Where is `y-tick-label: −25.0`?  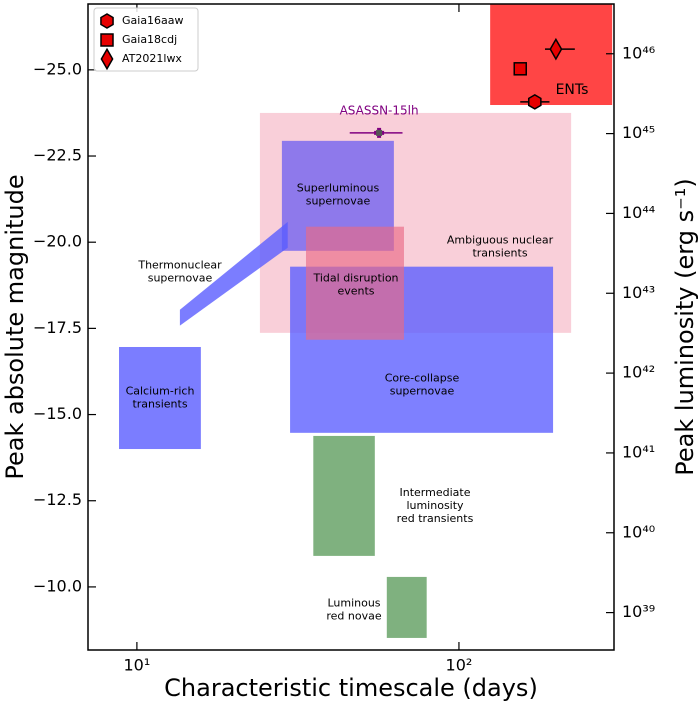 y-tick-label: −25.0 is located at coordinates (57, 68).